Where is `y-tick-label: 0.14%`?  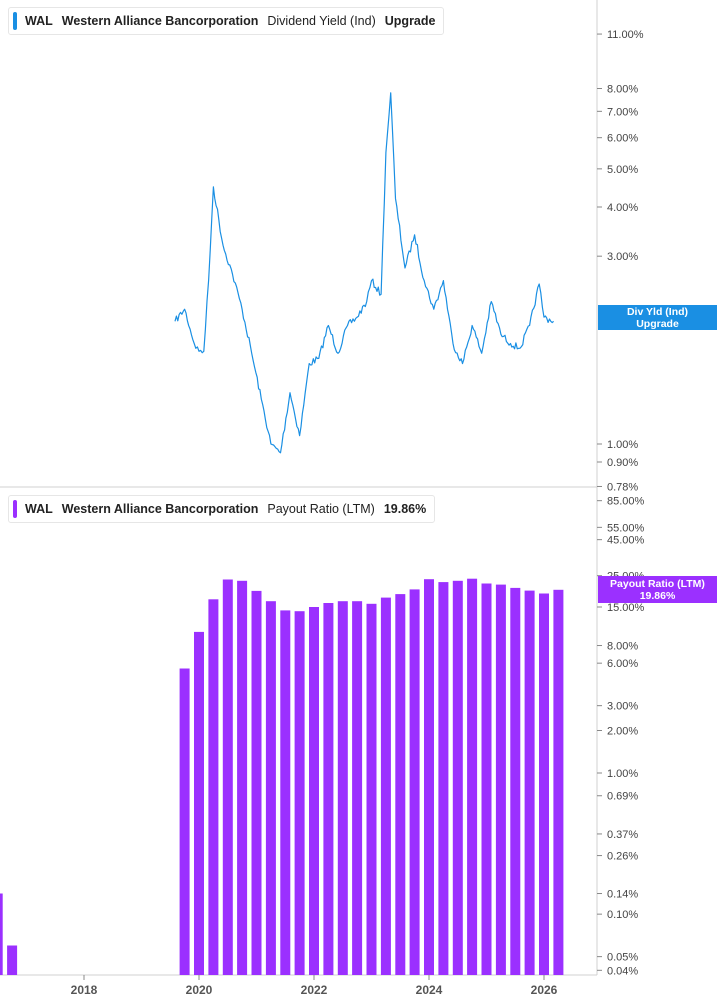
y-tick-label: 0.14% is located at coordinates (622, 895).